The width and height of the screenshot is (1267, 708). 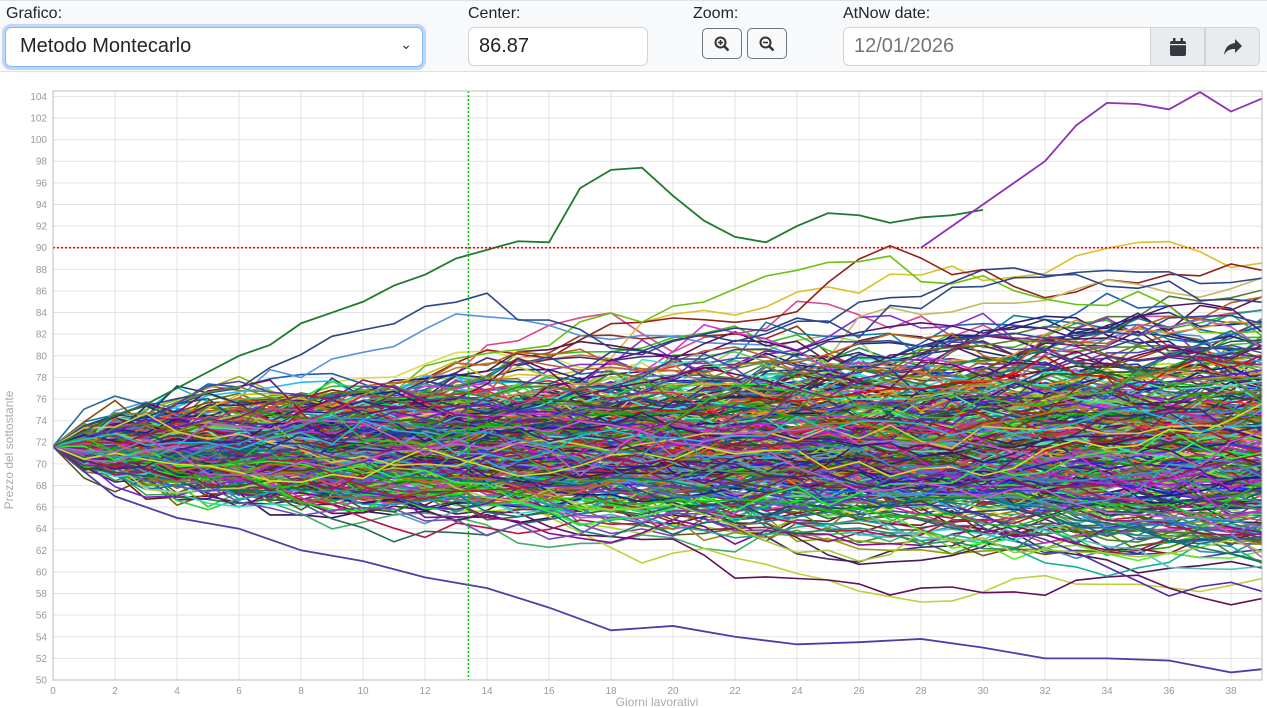 I want to click on chart-label: Grafico:, so click(x=34, y=13).